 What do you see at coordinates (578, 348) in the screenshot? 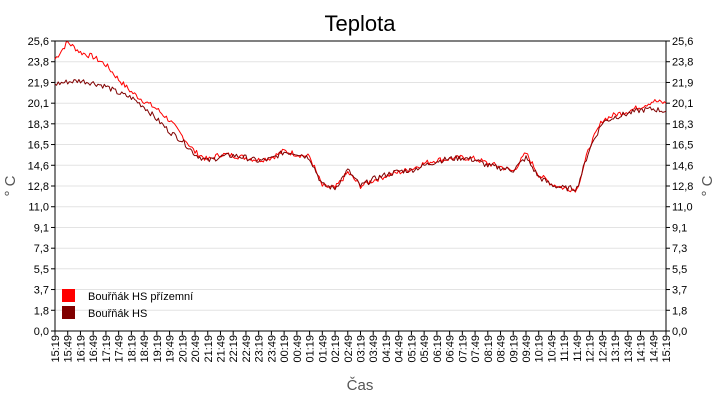
I see `x-tick-label: 11:49` at bounding box center [578, 348].